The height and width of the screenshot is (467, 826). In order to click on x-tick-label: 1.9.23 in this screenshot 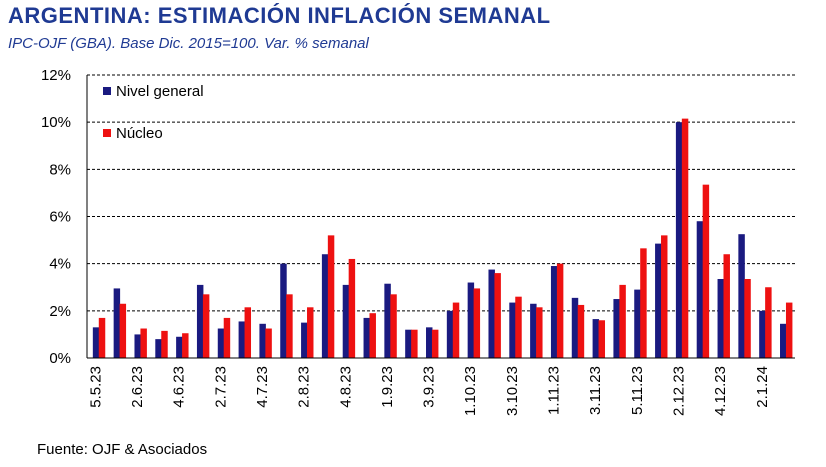, I will do `click(387, 387)`.